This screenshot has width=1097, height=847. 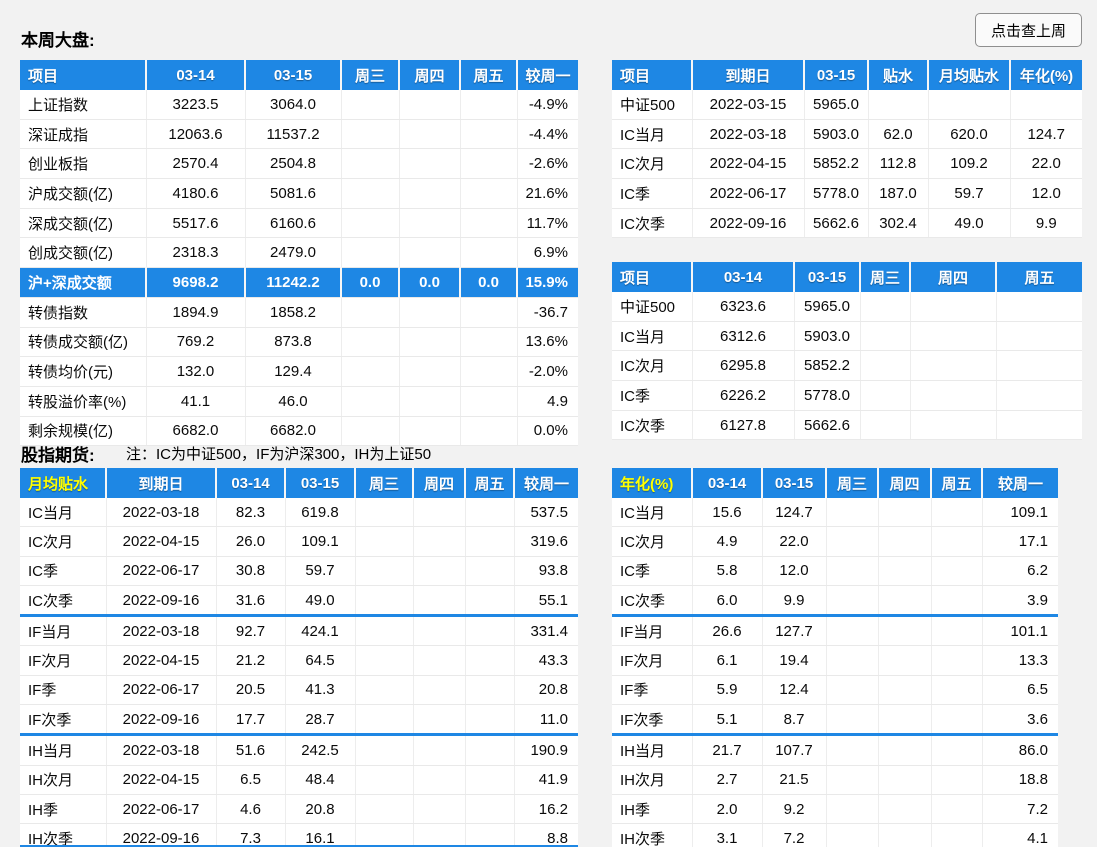 What do you see at coordinates (1020, 571) in the screenshot?
I see `table-cell: 6.2` at bounding box center [1020, 571].